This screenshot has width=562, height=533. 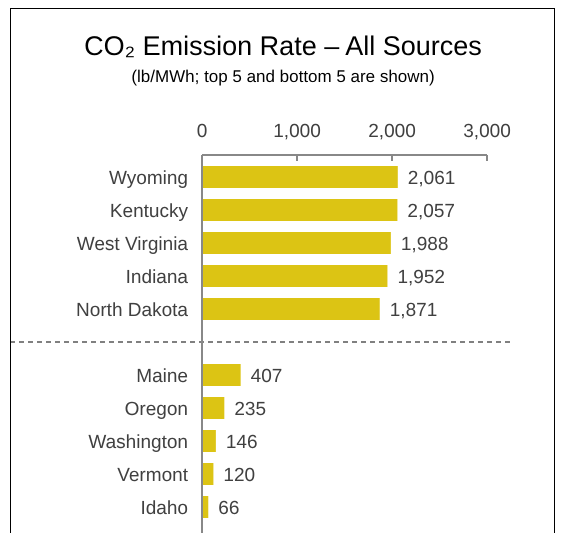 What do you see at coordinates (242, 442) in the screenshot?
I see `data-label: 146` at bounding box center [242, 442].